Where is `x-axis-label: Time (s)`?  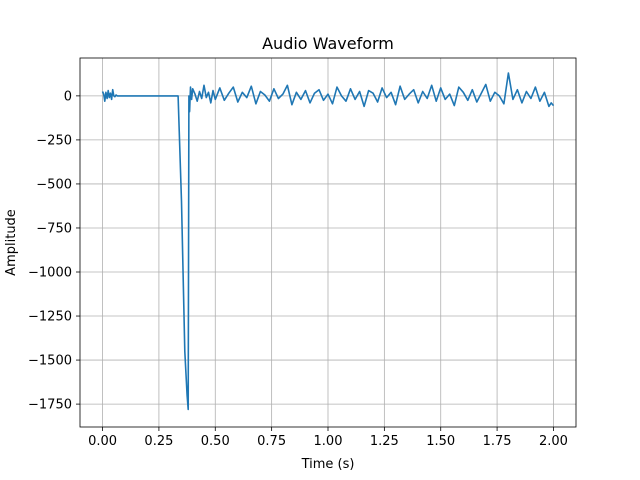 x-axis-label: Time (s) is located at coordinates (328, 464).